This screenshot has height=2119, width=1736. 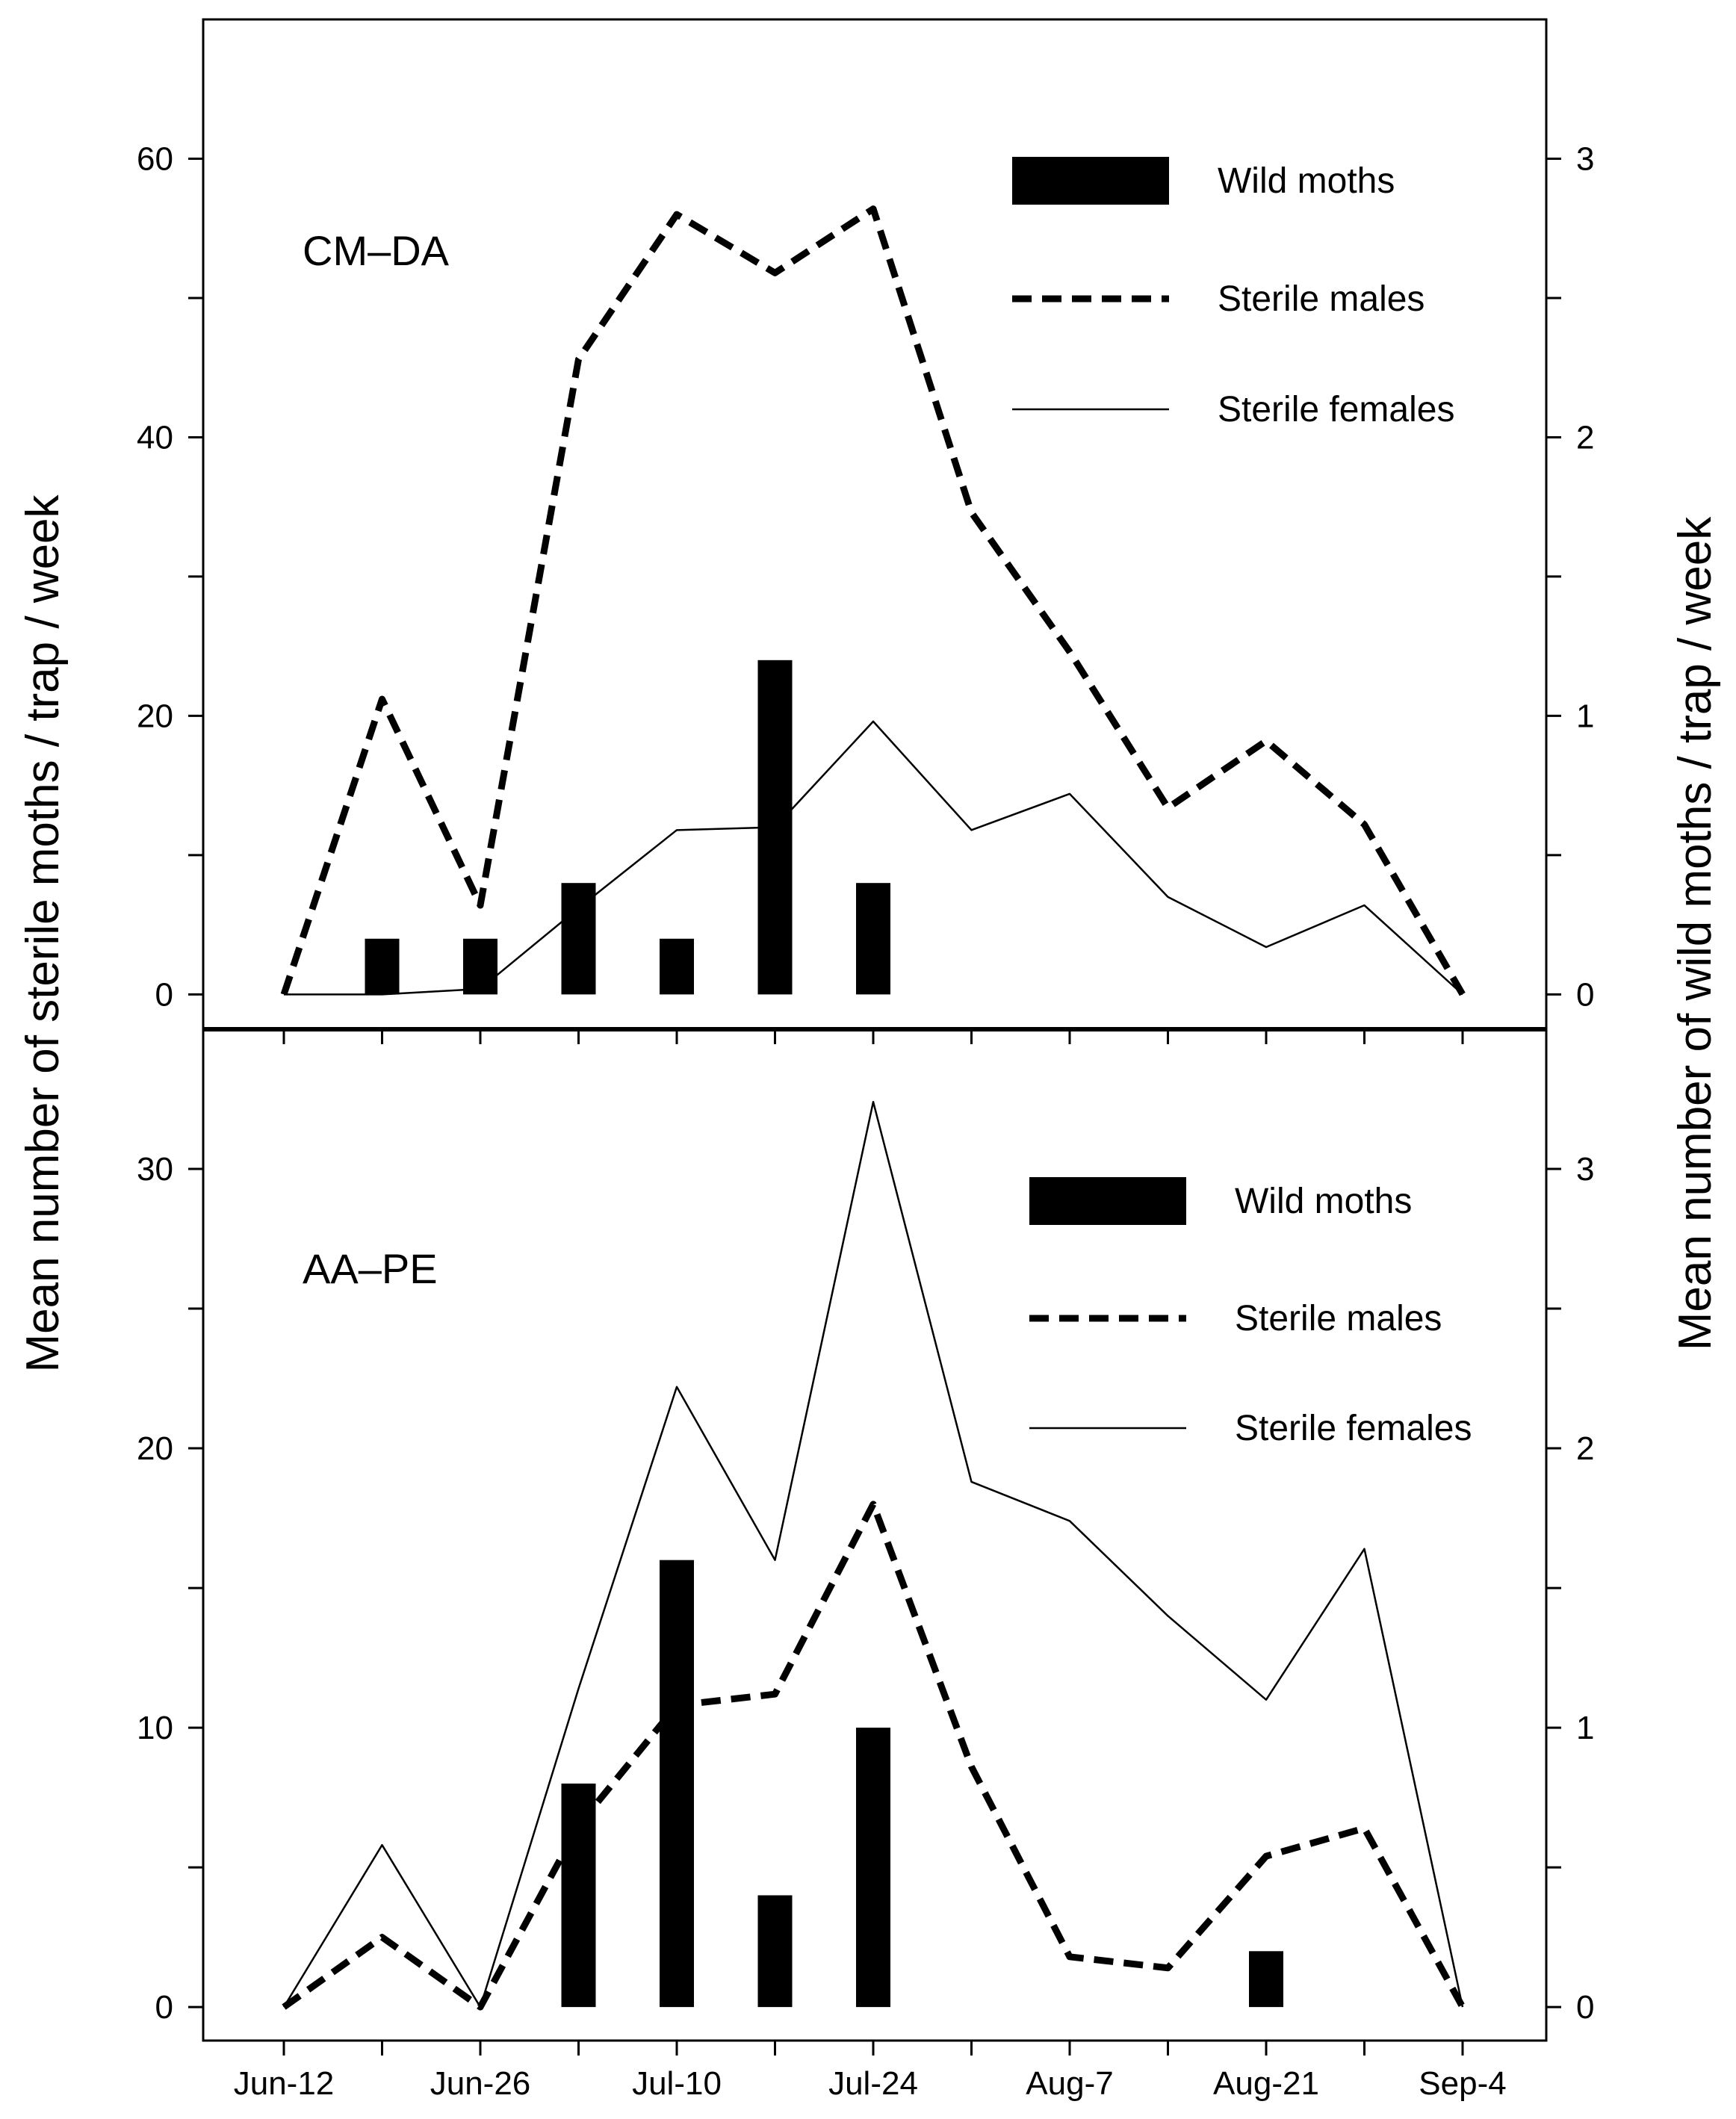 I want to click on x-tick-label: Sep-4, so click(x=1462, y=2083).